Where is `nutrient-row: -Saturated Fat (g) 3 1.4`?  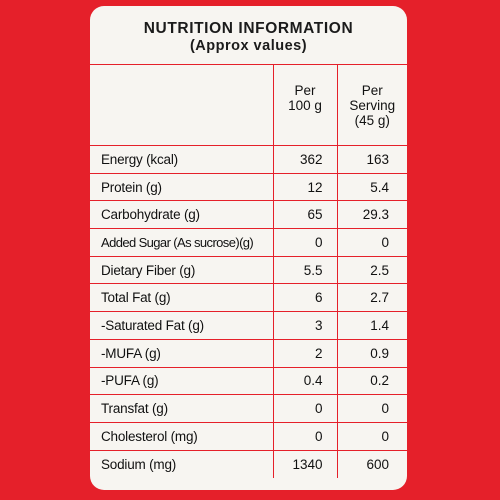 nutrient-row: -Saturated Fat (g) 3 1.4 is located at coordinates (248, 325).